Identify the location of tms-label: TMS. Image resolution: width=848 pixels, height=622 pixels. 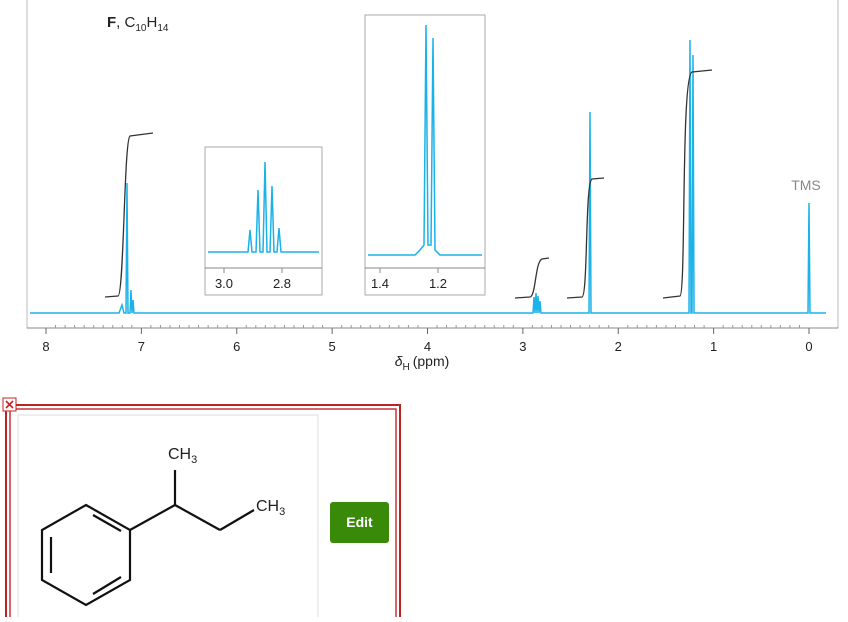
(806, 185).